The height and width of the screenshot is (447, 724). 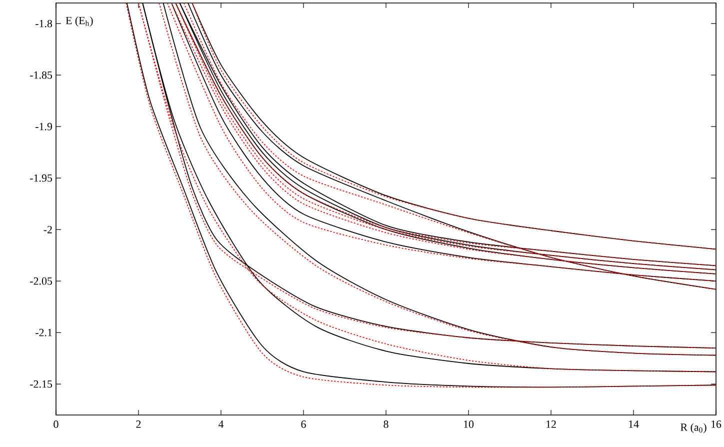 What do you see at coordinates (693, 428) in the screenshot?
I see `x-axis-title: R (a$_{0}$)` at bounding box center [693, 428].